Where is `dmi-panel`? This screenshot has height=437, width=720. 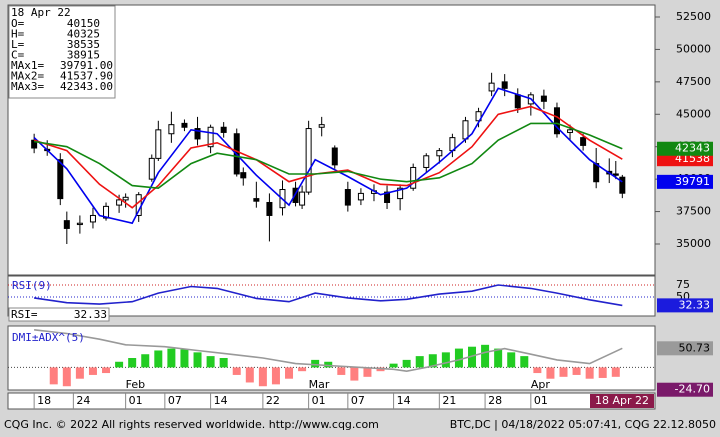
dmi-panel is located at coordinates (331, 358).